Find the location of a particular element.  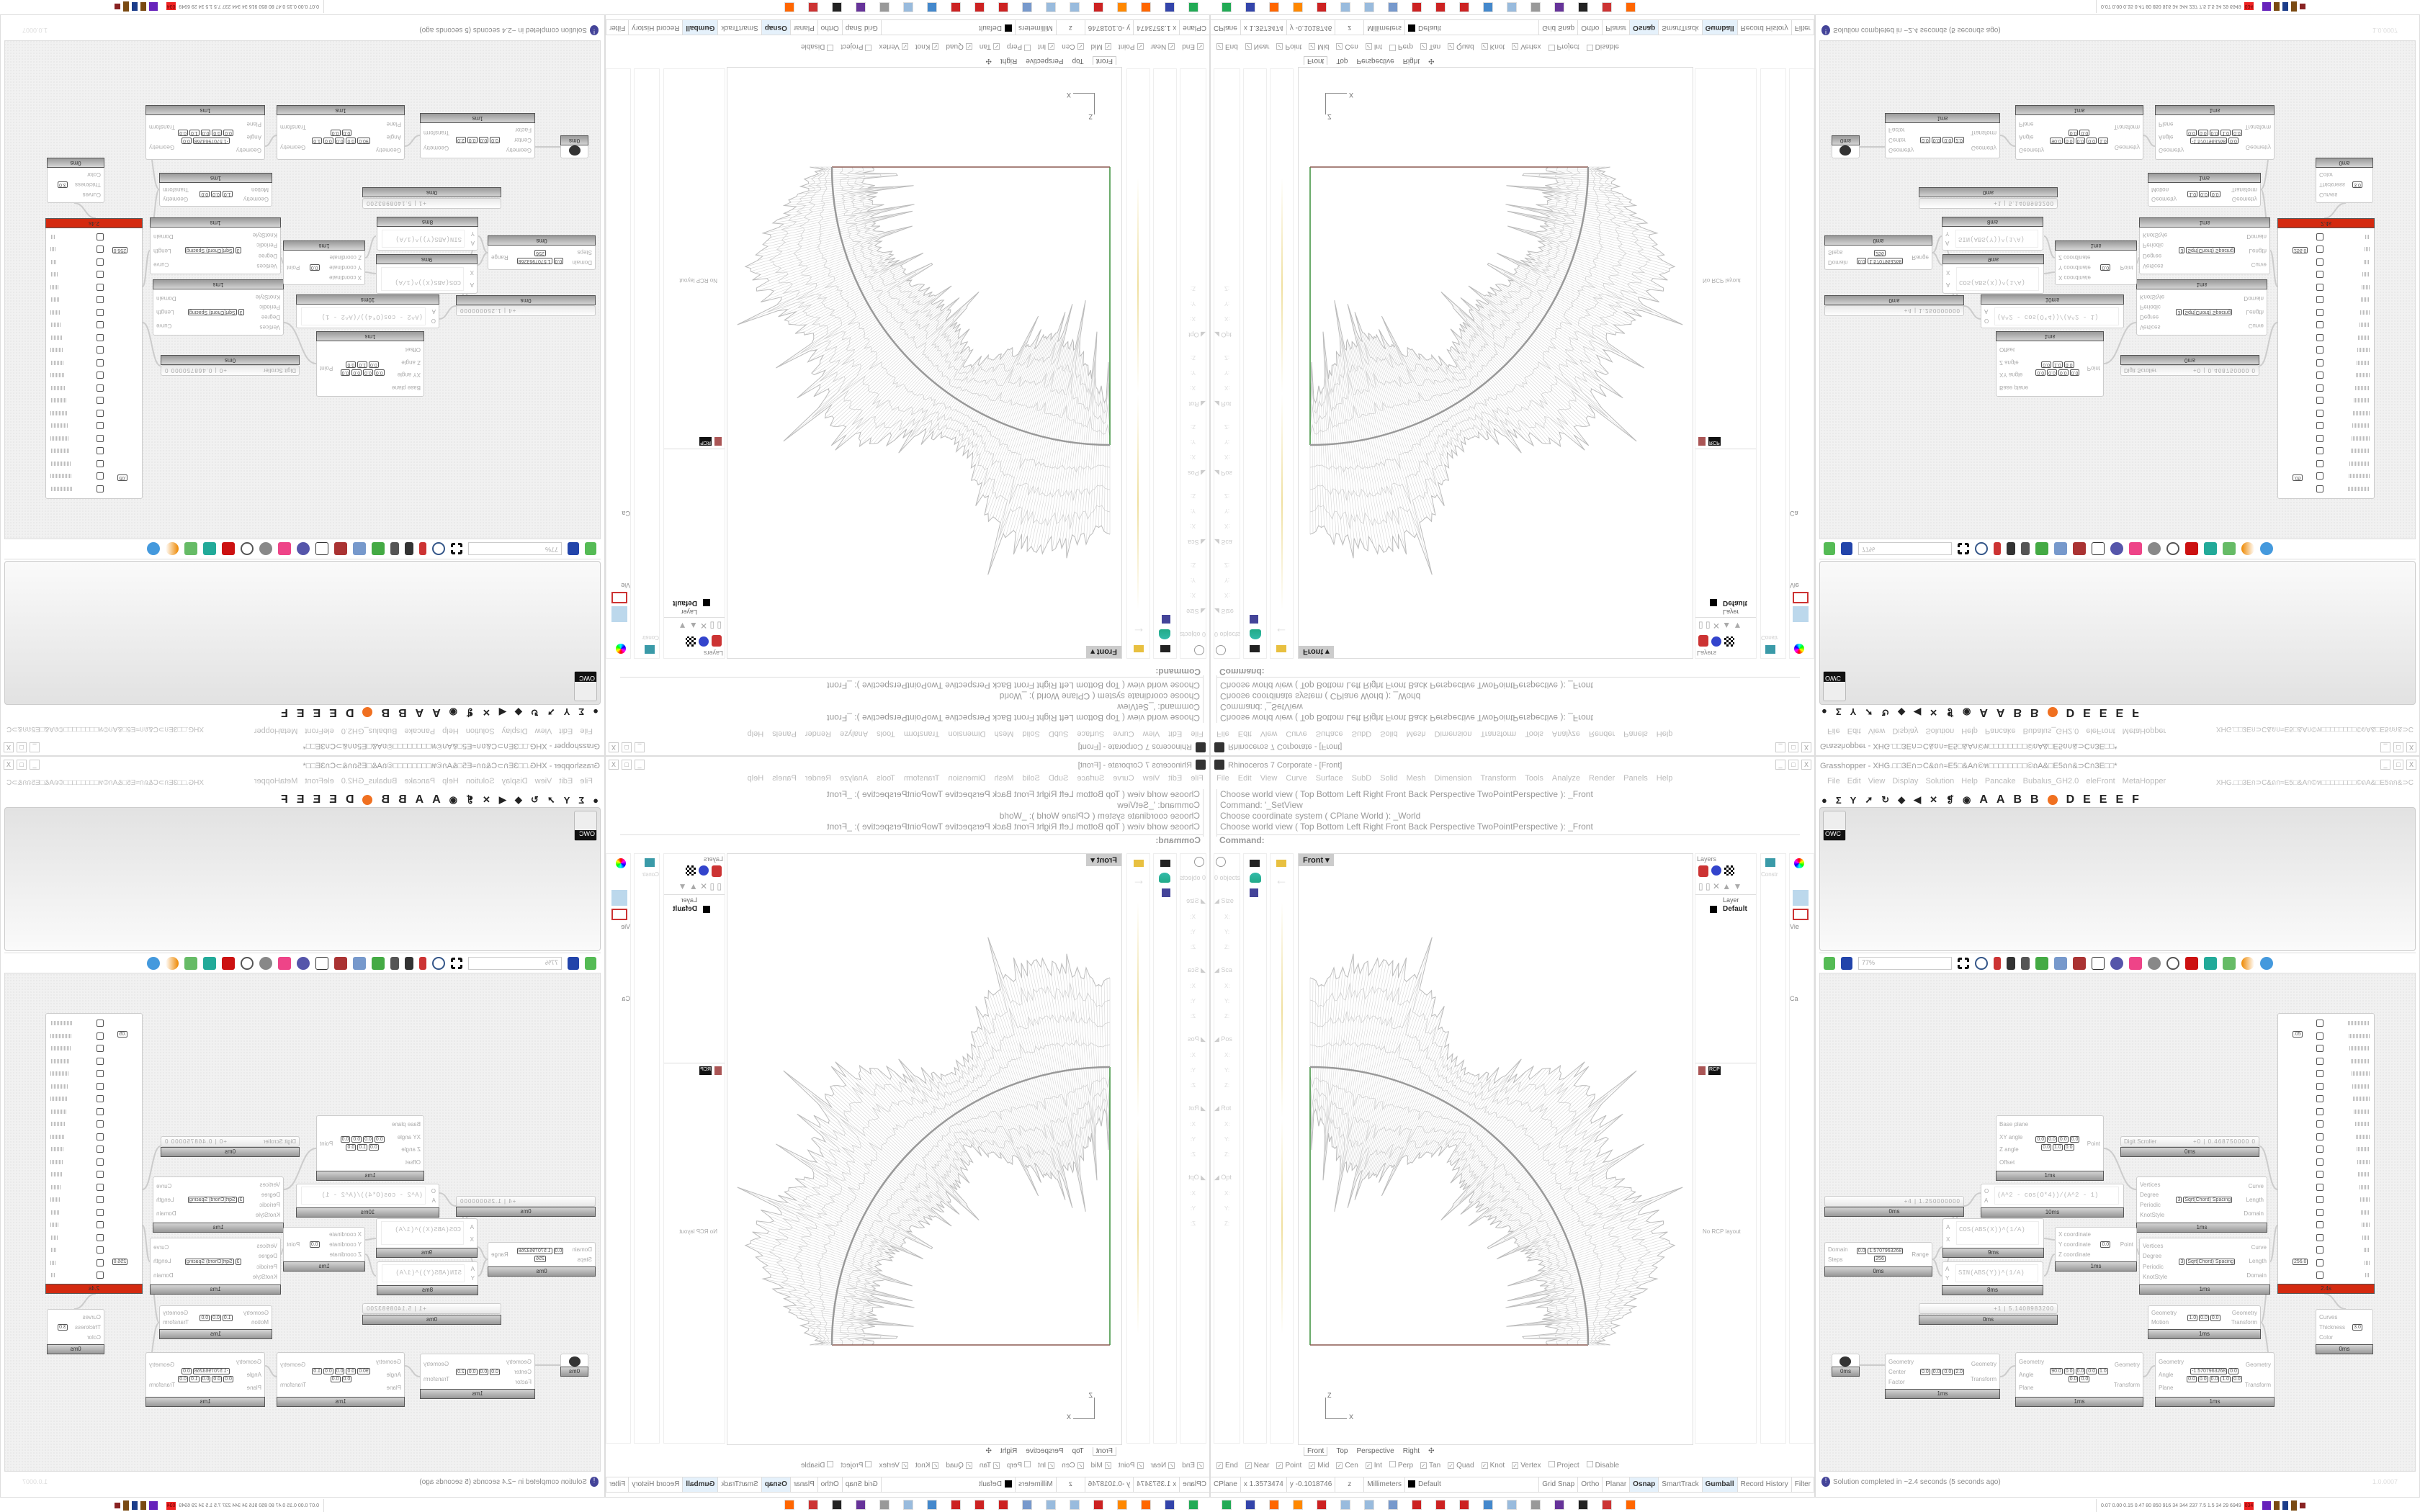

input-param: Factor is located at coordinates (1897, 1381).